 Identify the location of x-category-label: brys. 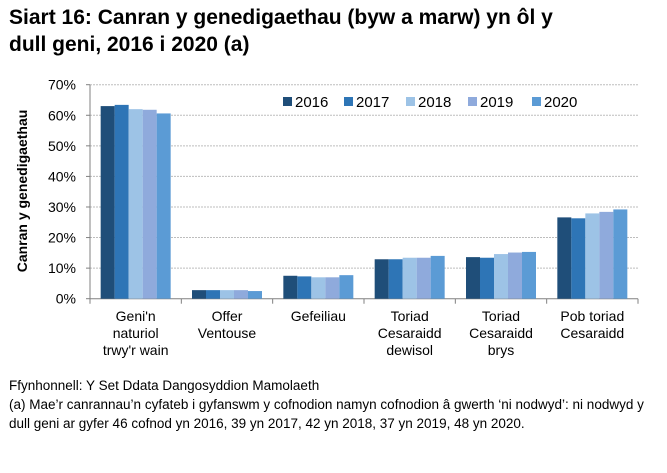
(501, 350).